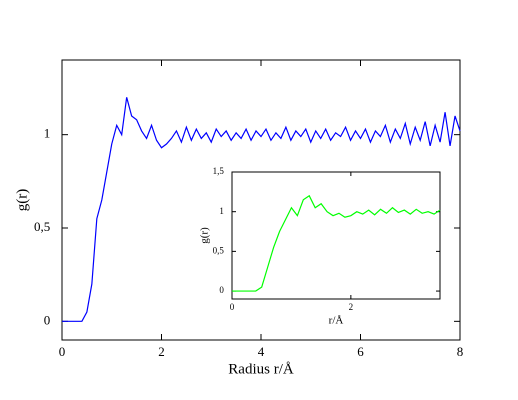  Describe the element at coordinates (261, 351) in the screenshot. I see `x-tick-label: 4` at that location.